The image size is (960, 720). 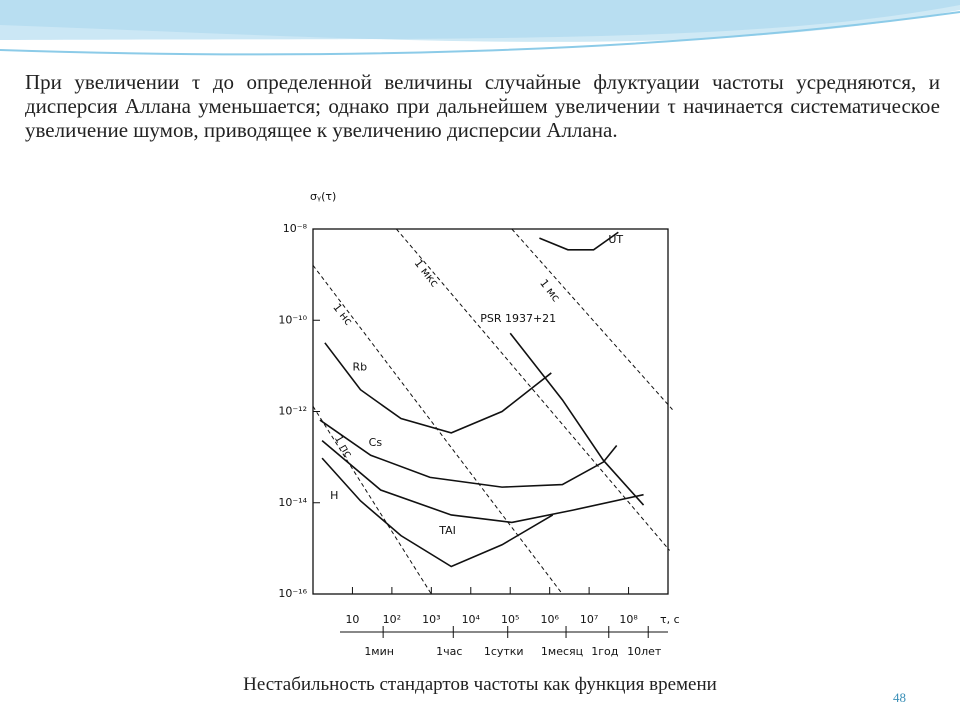 I want to click on time-tick-label: 1сутки, so click(x=504, y=651).